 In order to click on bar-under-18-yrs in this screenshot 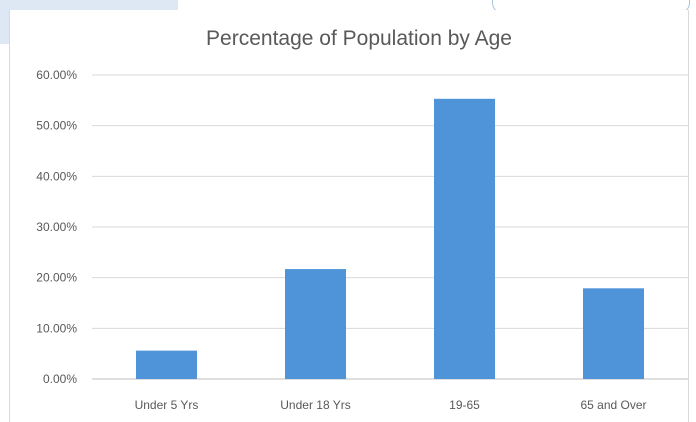, I will do `click(315, 324)`.